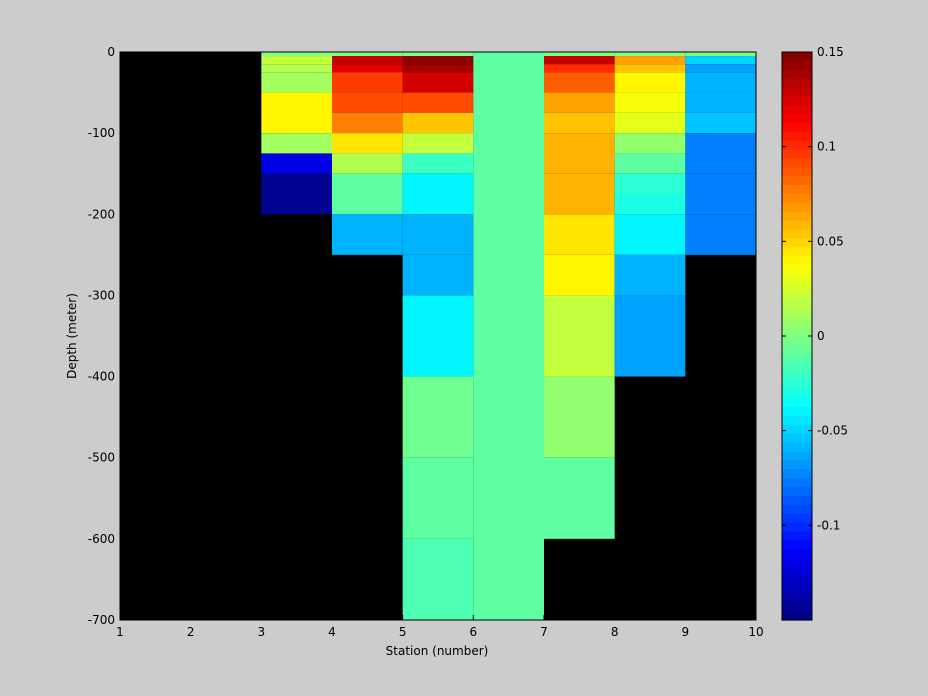 This screenshot has width=928, height=696. What do you see at coordinates (101, 539) in the screenshot?
I see `y-tick-label: -600` at bounding box center [101, 539].